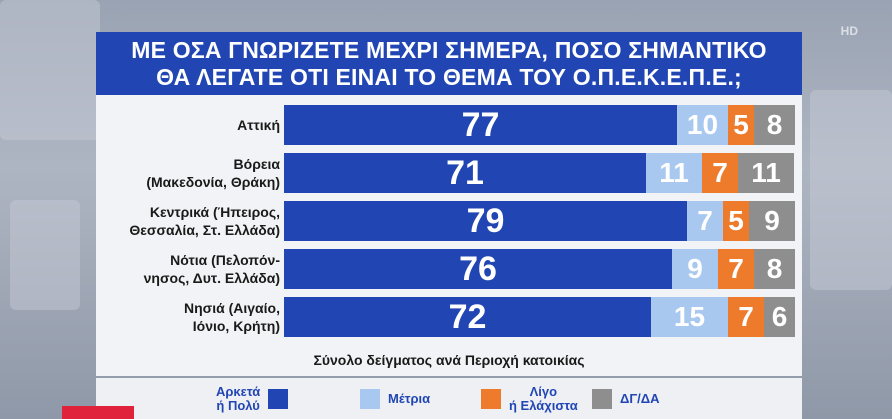 The width and height of the screenshot is (892, 419). Describe the element at coordinates (449, 360) in the screenshot. I see `chart-subtitle: Σύνολο δείγματος ανά Περιοχή κατοικίας` at that location.